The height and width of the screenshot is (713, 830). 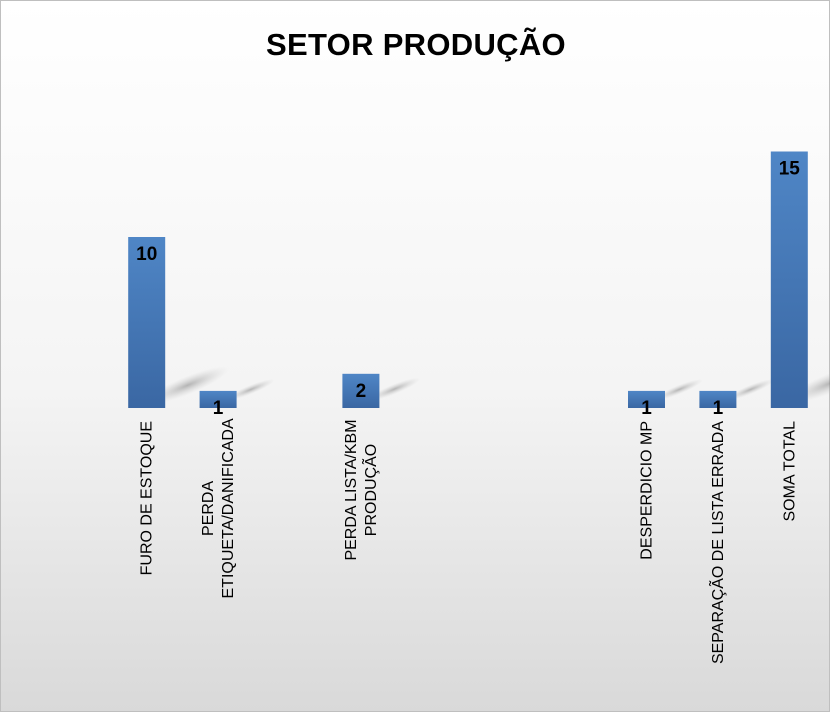 I want to click on category-label-line: SOMA TOTAL, so click(x=789, y=471).